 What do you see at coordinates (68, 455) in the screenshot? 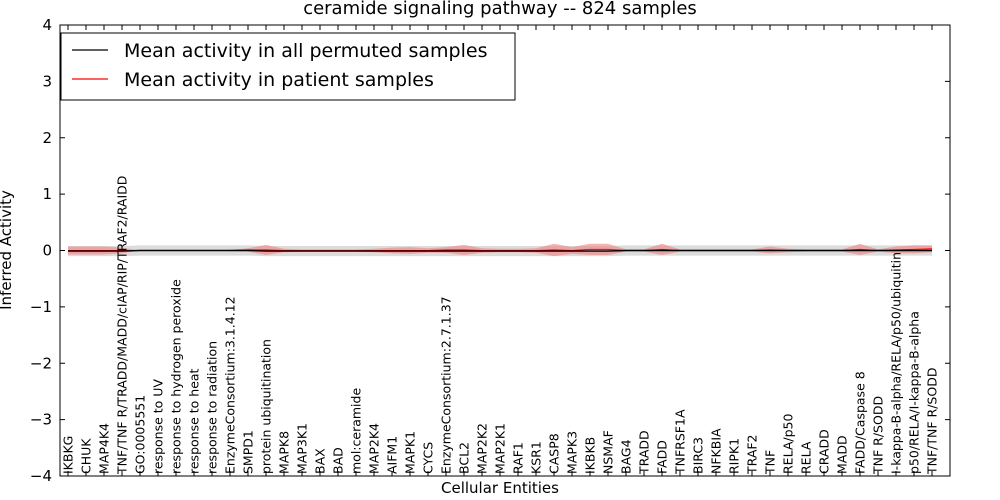
I see `category-label: IKBKG` at bounding box center [68, 455].